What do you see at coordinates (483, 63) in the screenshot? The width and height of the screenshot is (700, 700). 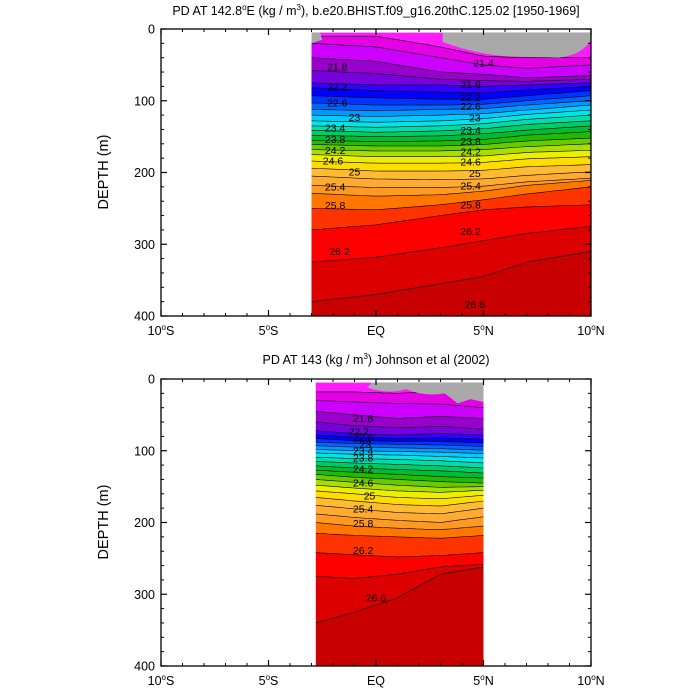 I see `contour-label: 21.4` at bounding box center [483, 63].